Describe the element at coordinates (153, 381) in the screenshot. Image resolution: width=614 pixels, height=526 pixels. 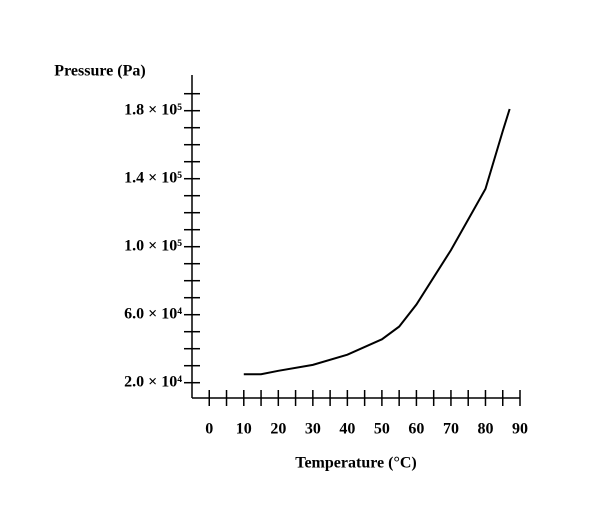
I see `y-tick-label: 2.0 × 10⁴` at that location.